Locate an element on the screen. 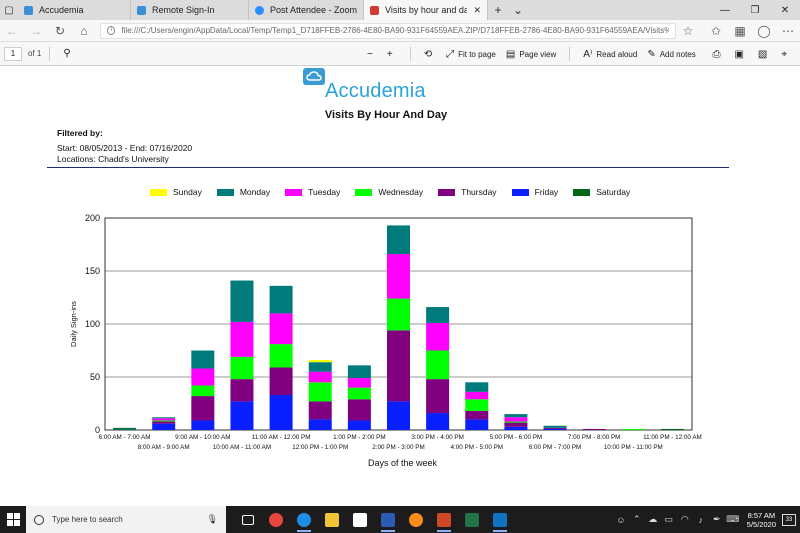 This screenshot has width=800, height=533. tab-list-chevron-icon: ⌄ is located at coordinates (518, 10).